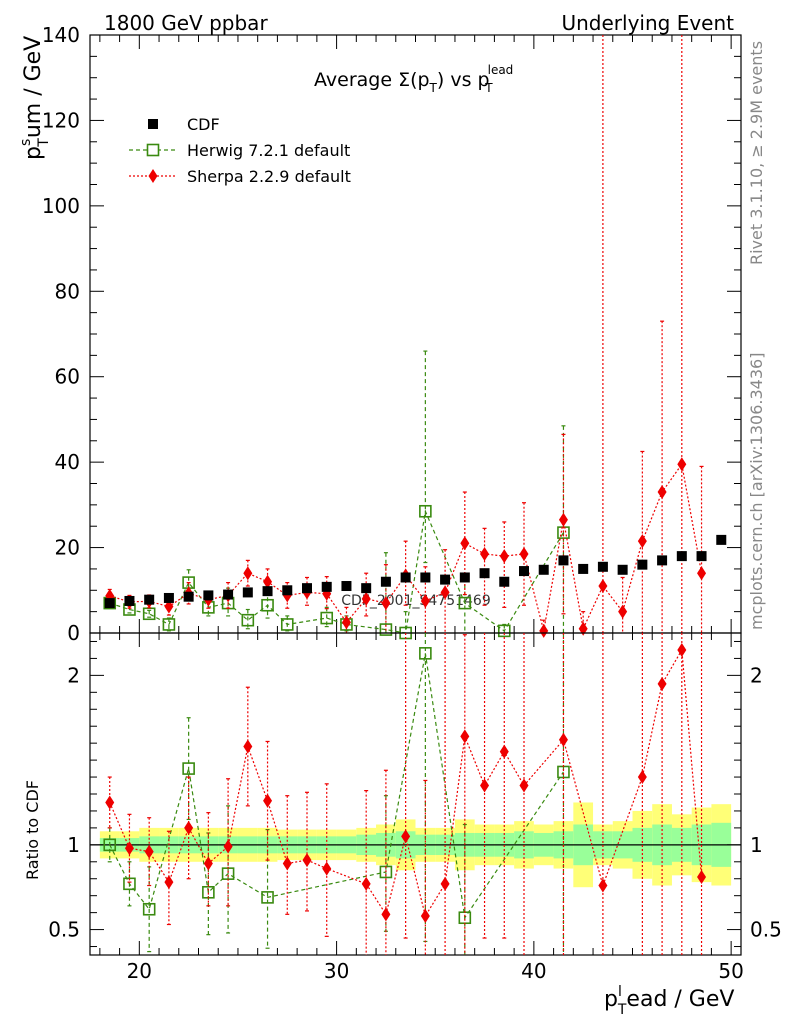 This screenshot has width=786, height=1024. I want to click on main-y-tick-label: 140, so click(61, 35).